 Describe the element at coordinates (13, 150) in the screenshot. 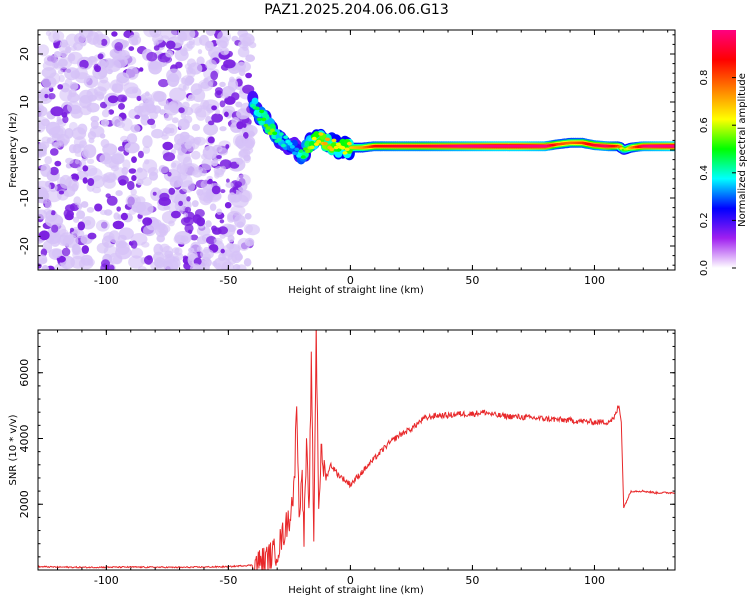

I see `spectrogram-y-label: Frequency (Hz)` at that location.